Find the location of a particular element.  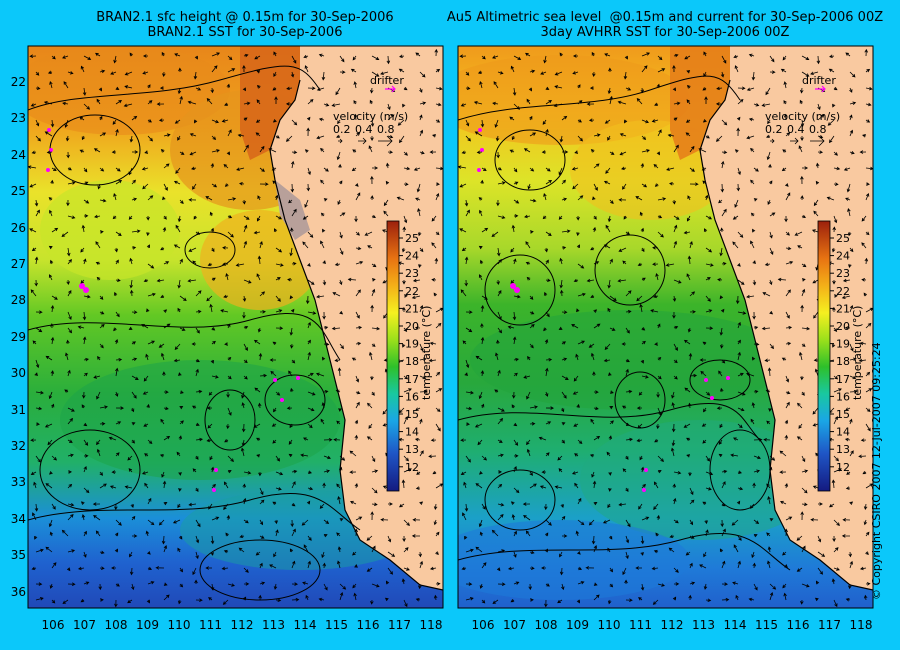

colorbar-tick-label: 13 is located at coordinates (412, 449).